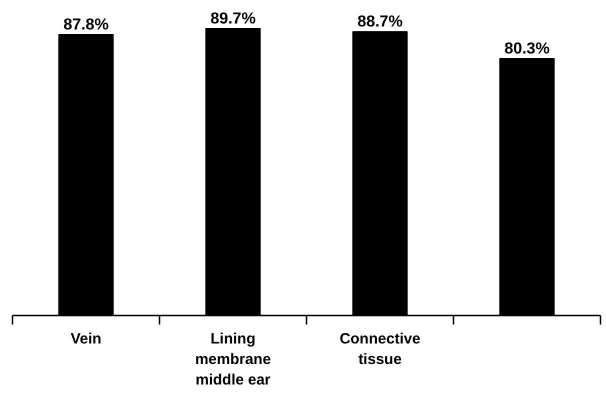 Image resolution: width=606 pixels, height=405 pixels. What do you see at coordinates (380, 349) in the screenshot?
I see `x-tick-label: Connective tissue` at bounding box center [380, 349].